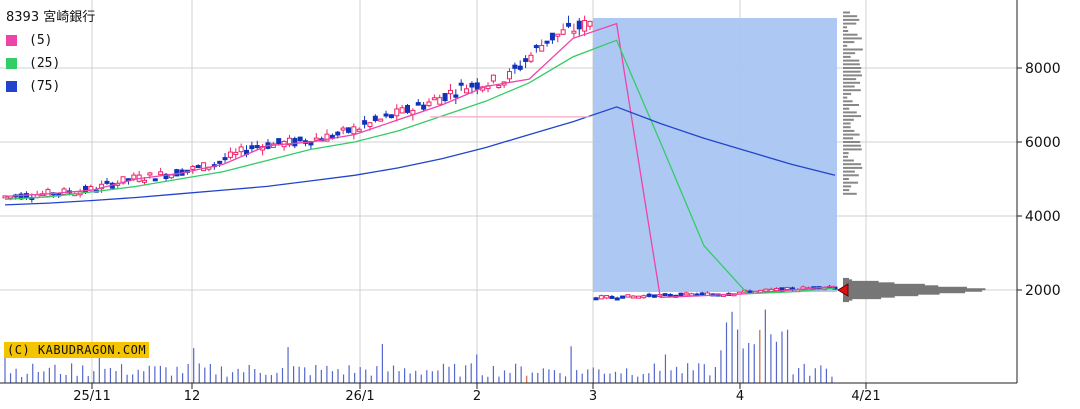  Describe the element at coordinates (77, 350) in the screenshot. I see `copyright-label: (C) KABUDRAGON.COM` at that location.